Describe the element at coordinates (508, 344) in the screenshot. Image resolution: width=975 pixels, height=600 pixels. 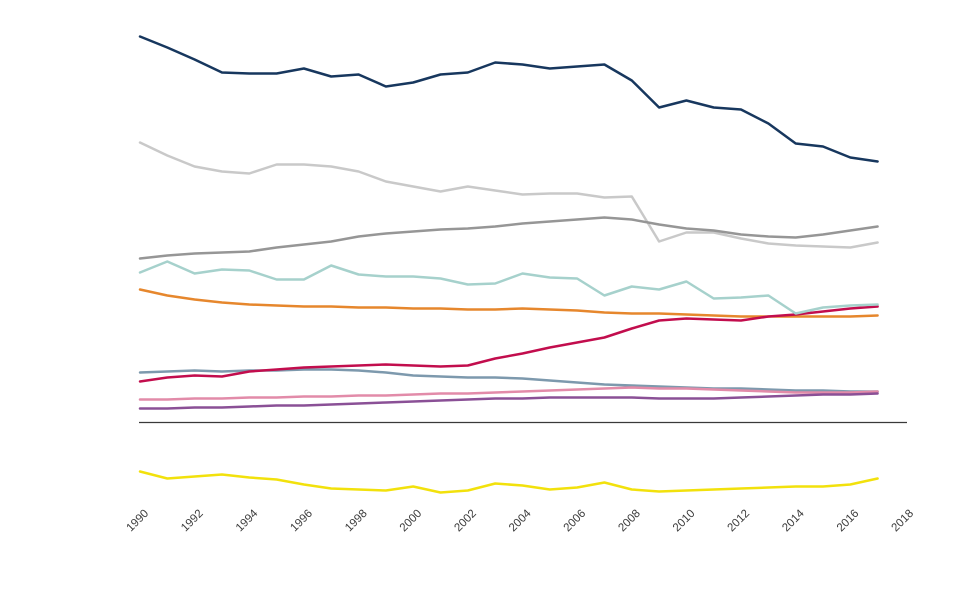
I see `series-line-crimson` at that location.